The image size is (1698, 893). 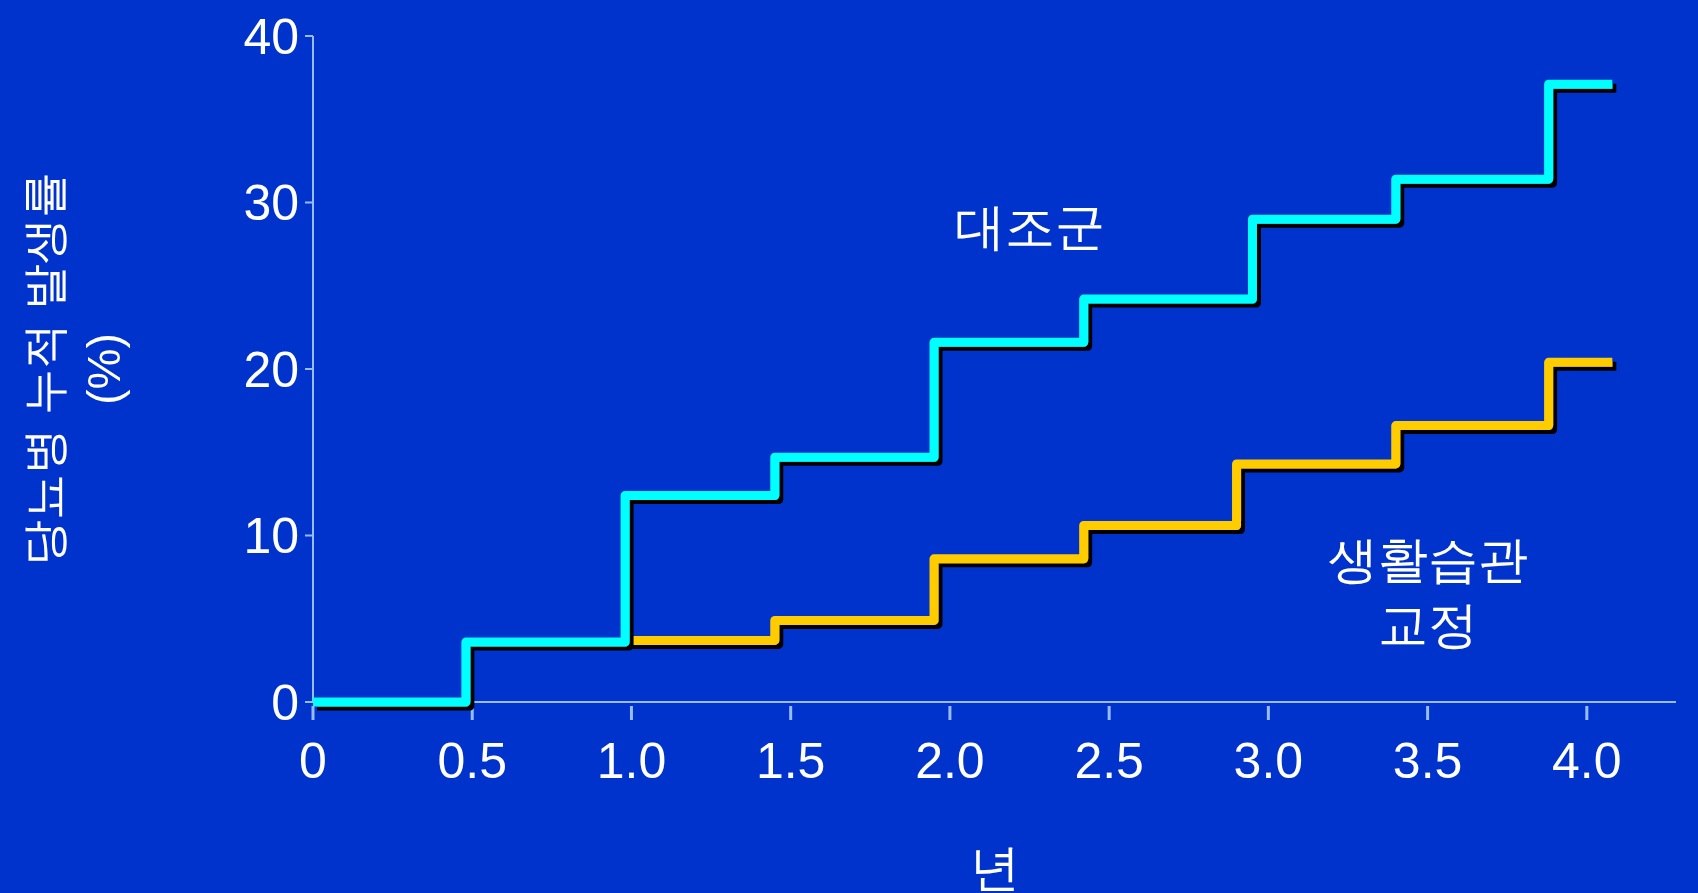 I want to click on x-tick-label: 3.5, so click(x=1427, y=761).